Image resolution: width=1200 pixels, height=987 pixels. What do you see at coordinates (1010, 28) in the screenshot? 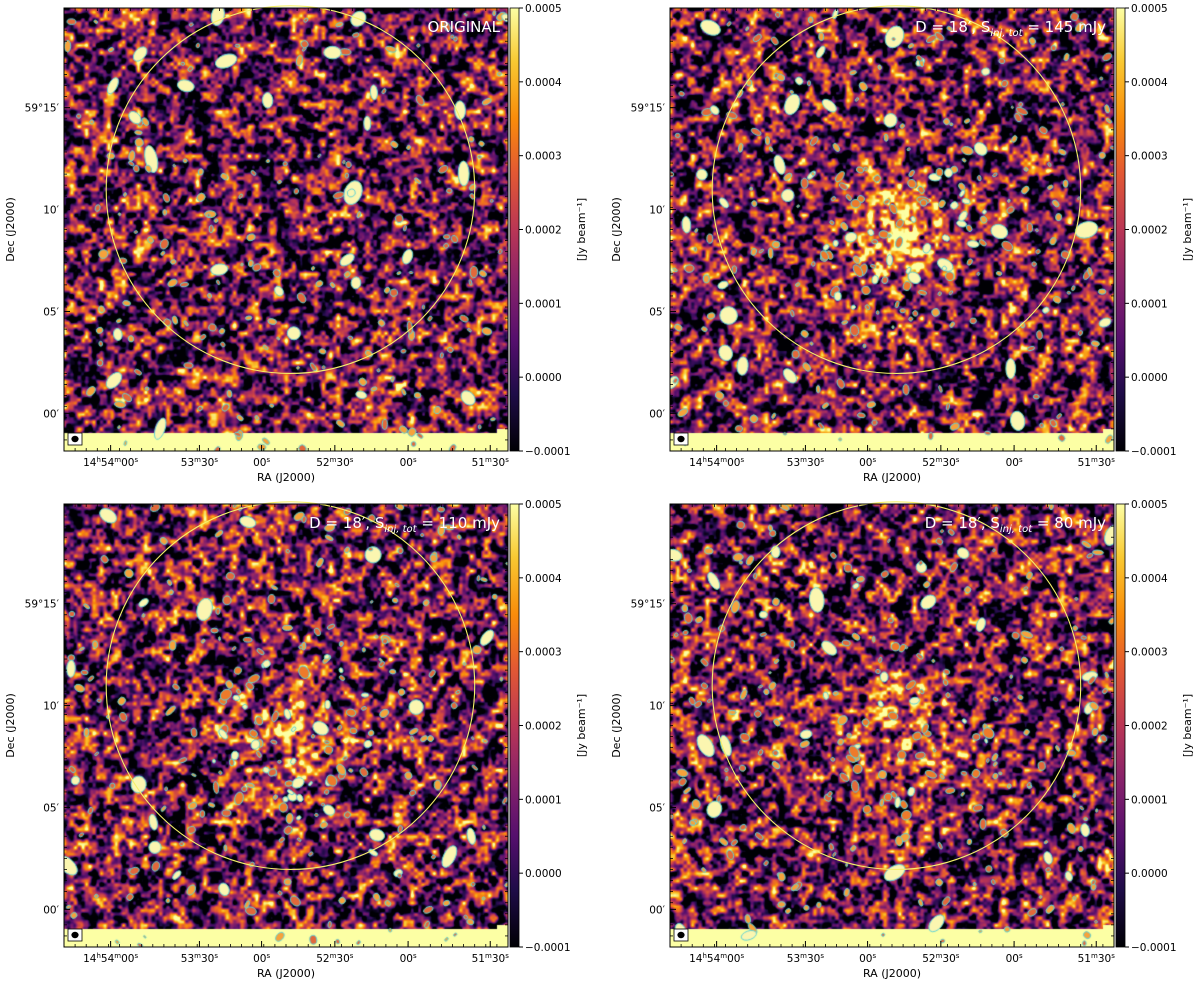
I see `panel-title: D = 18′, Sinj, tot = 145 mJy` at bounding box center [1010, 28].